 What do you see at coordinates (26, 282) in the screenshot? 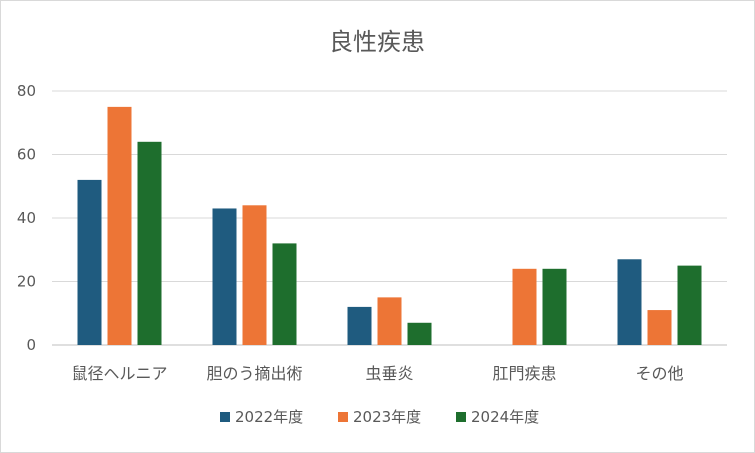
I see `y-tick-label: 20` at bounding box center [26, 282].